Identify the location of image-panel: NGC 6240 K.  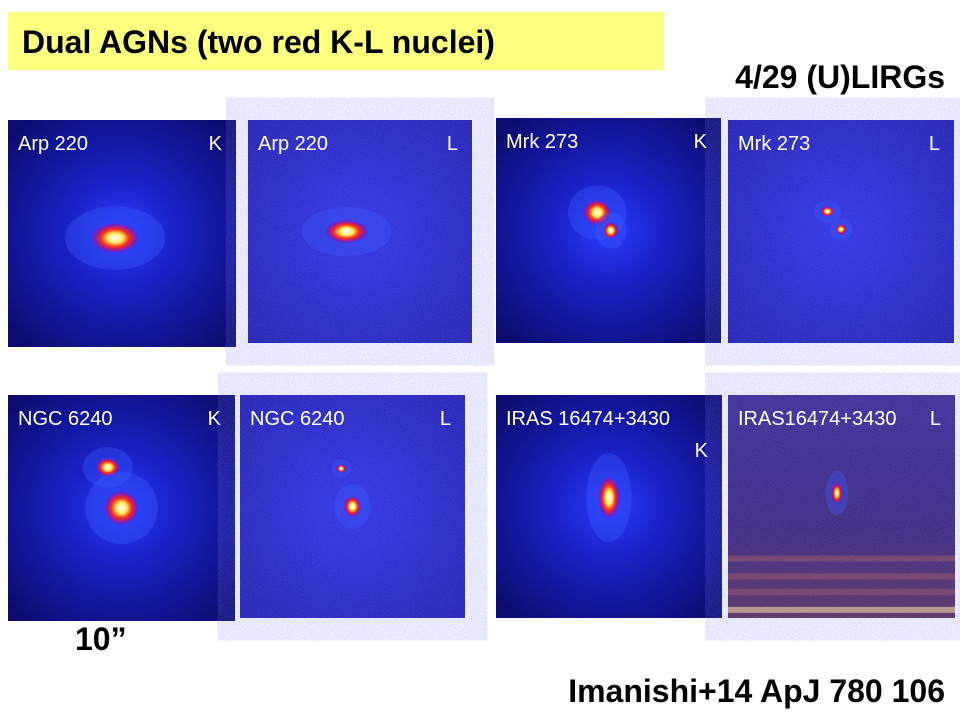
(121, 508).